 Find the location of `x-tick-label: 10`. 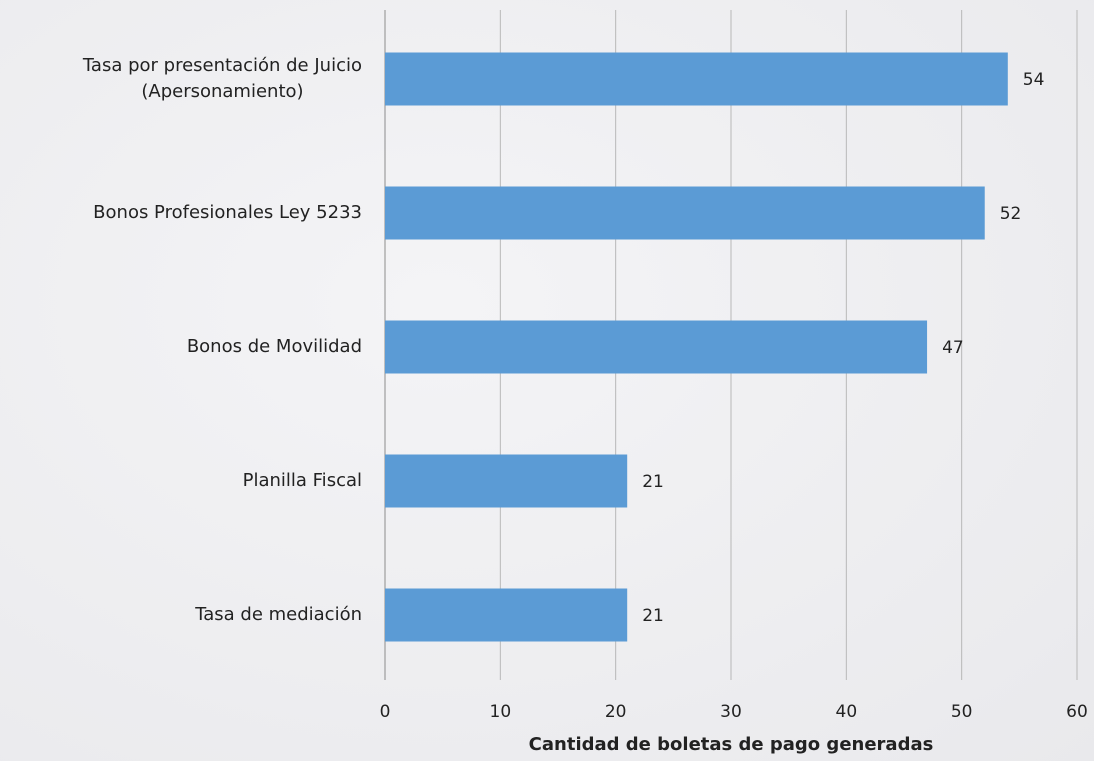

x-tick-label: 10 is located at coordinates (501, 712).